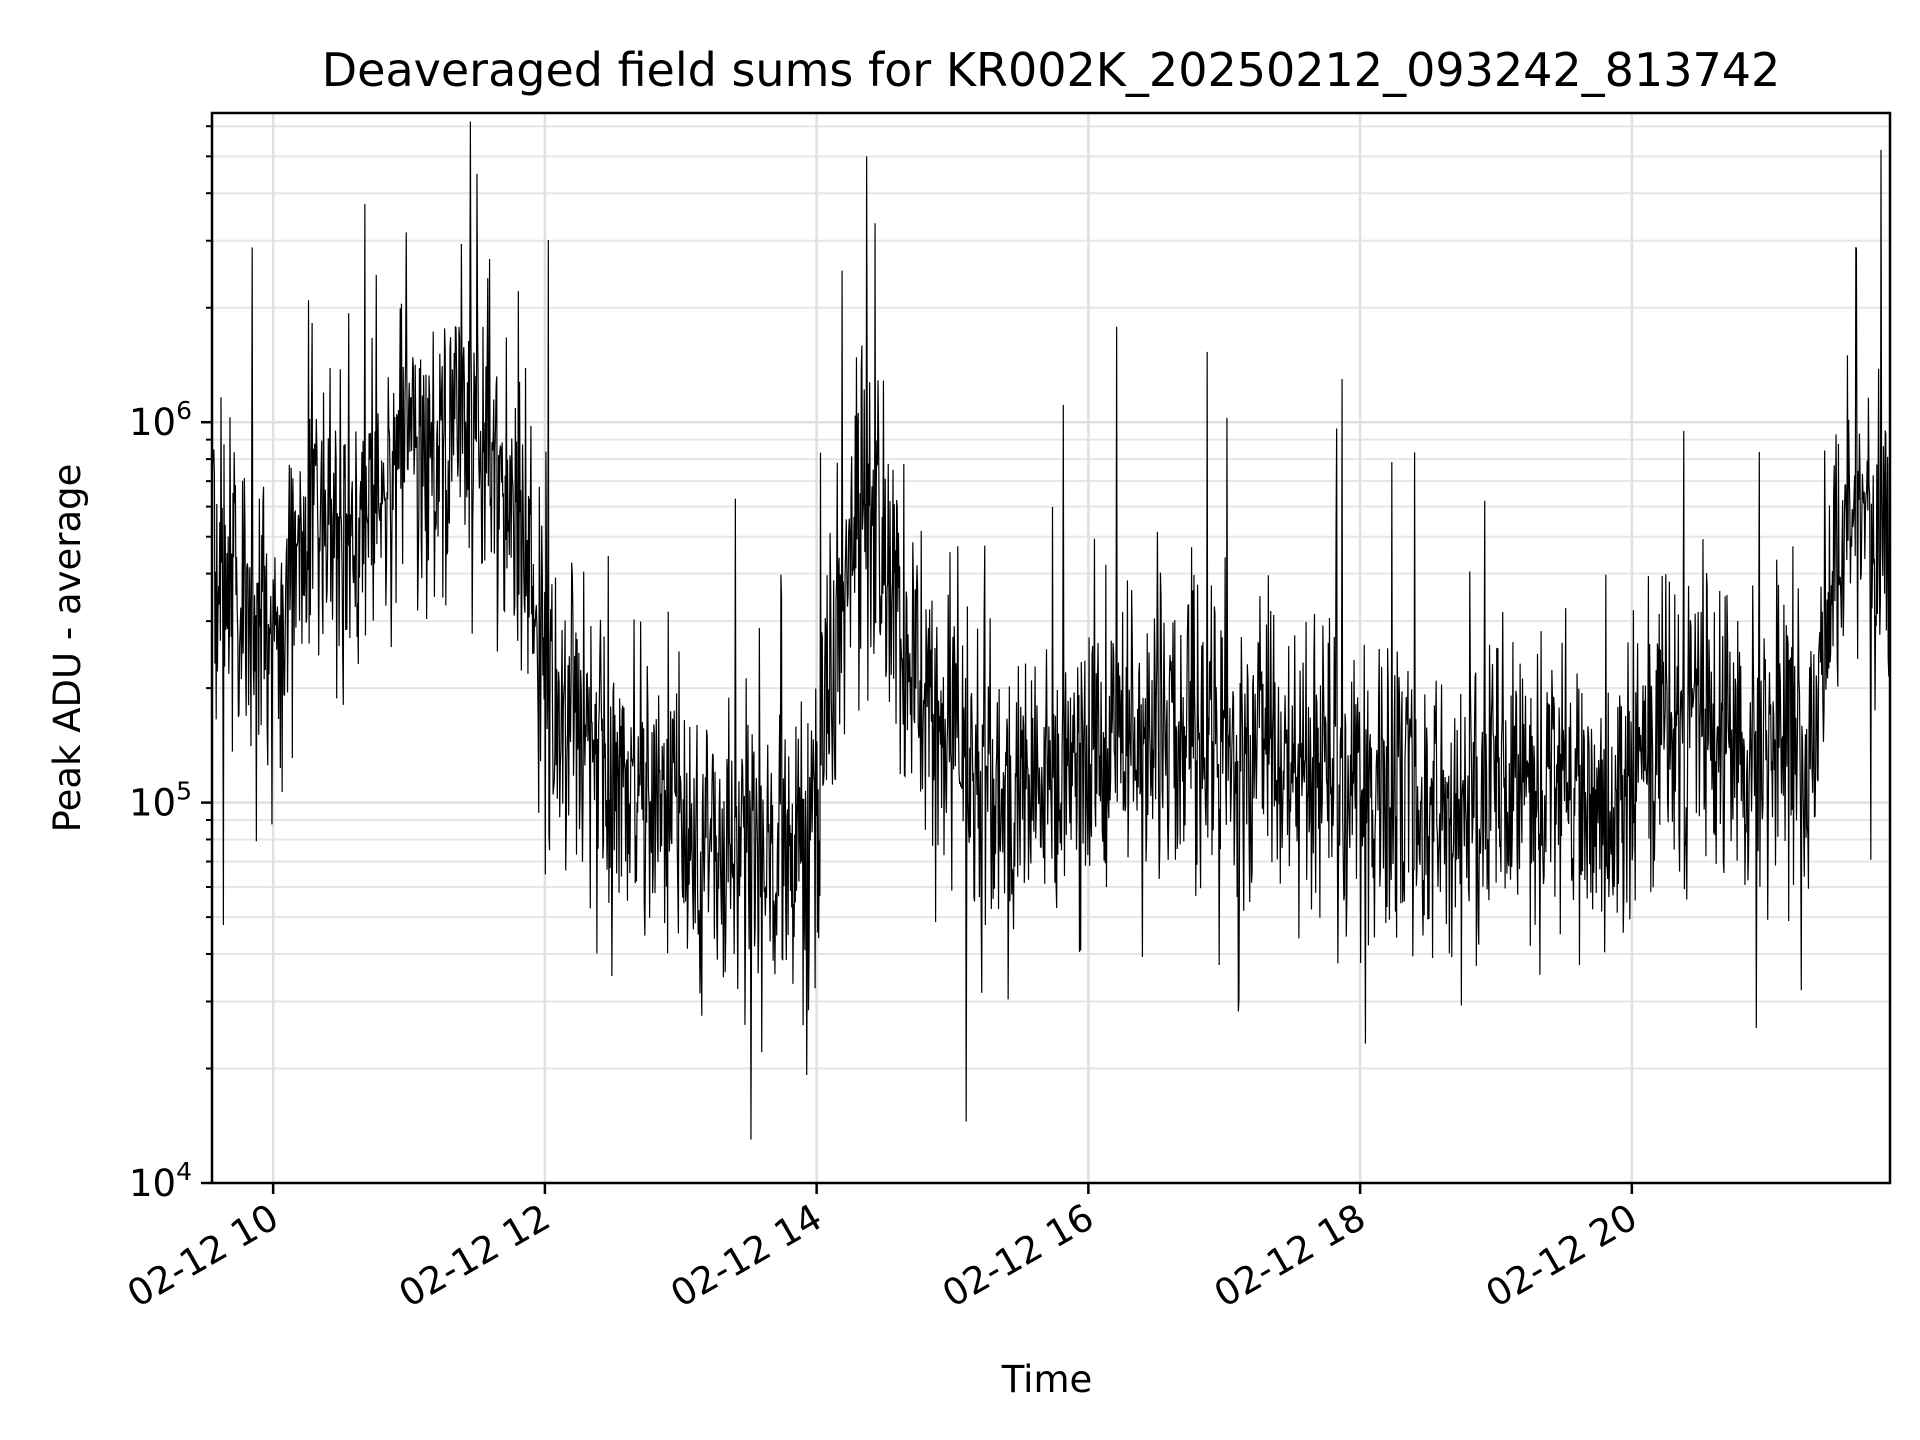 Image resolution: width=1920 pixels, height=1440 pixels. Describe the element at coordinates (160, 801) in the screenshot. I see `y-tick-label: 10⁵` at that location.